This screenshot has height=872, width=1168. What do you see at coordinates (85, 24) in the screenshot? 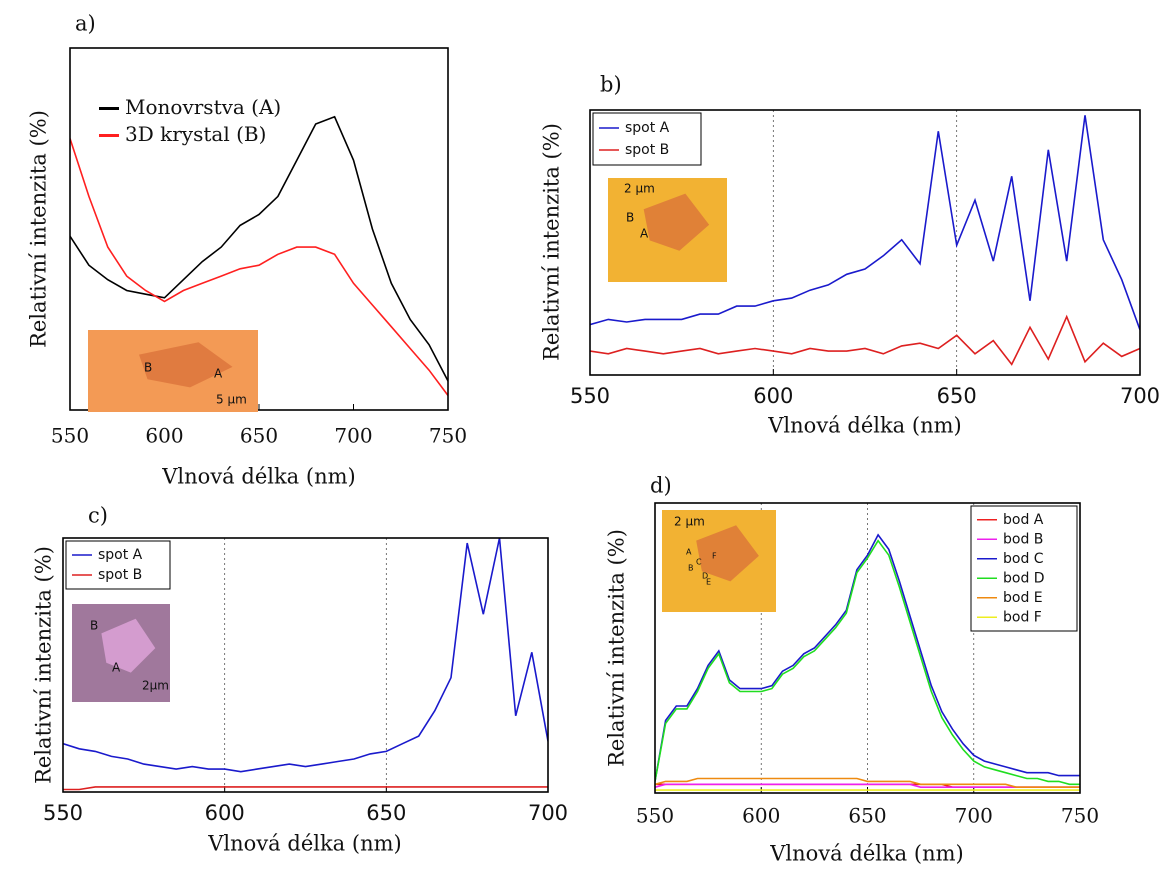
I see `panel-label: a)` at bounding box center [85, 24].